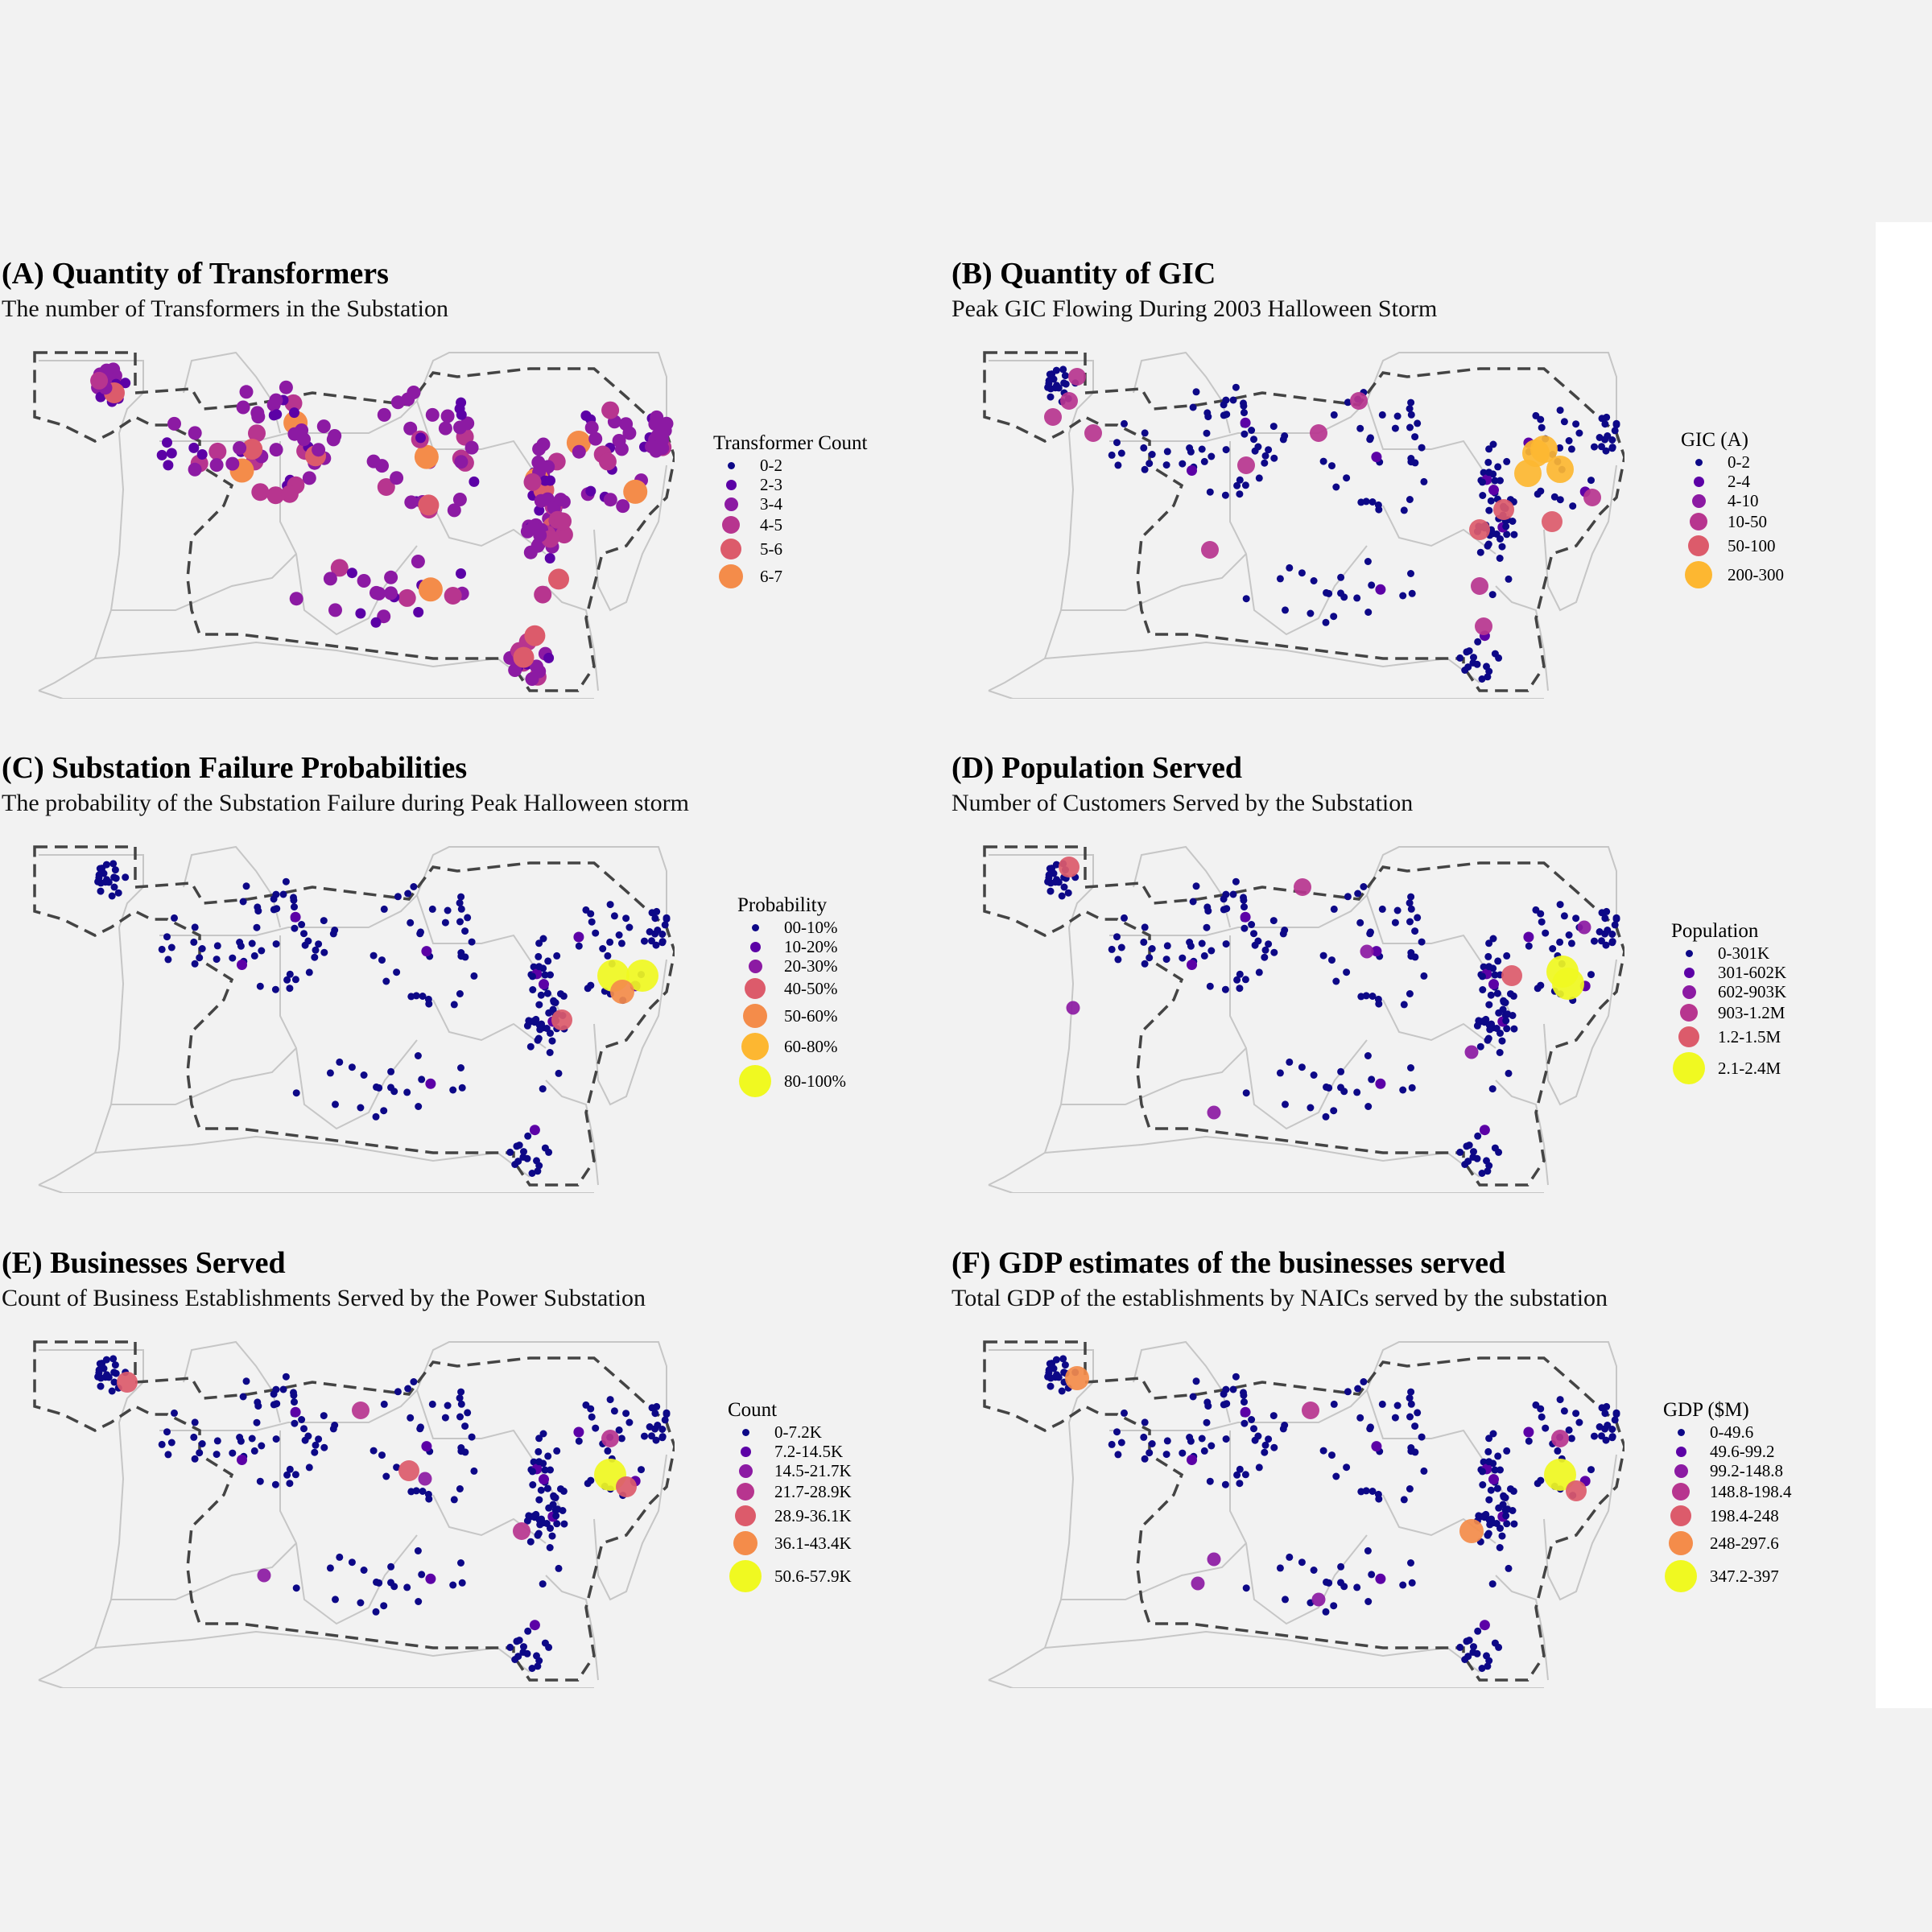 The width and height of the screenshot is (1932, 1932). What do you see at coordinates (1727, 1491) in the screenshot?
I see `legend-item: 148.8-198.4` at bounding box center [1727, 1491].